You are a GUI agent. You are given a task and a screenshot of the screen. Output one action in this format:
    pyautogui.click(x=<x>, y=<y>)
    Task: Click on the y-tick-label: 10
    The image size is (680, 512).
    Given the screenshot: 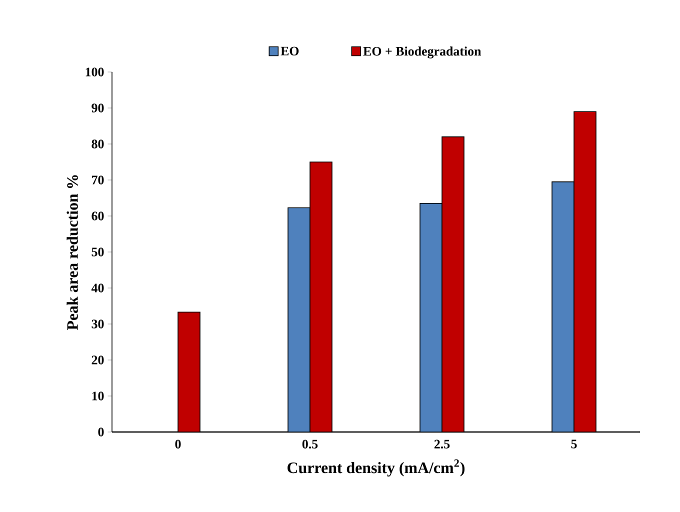 What is the action you would take?
    pyautogui.click(x=98, y=396)
    